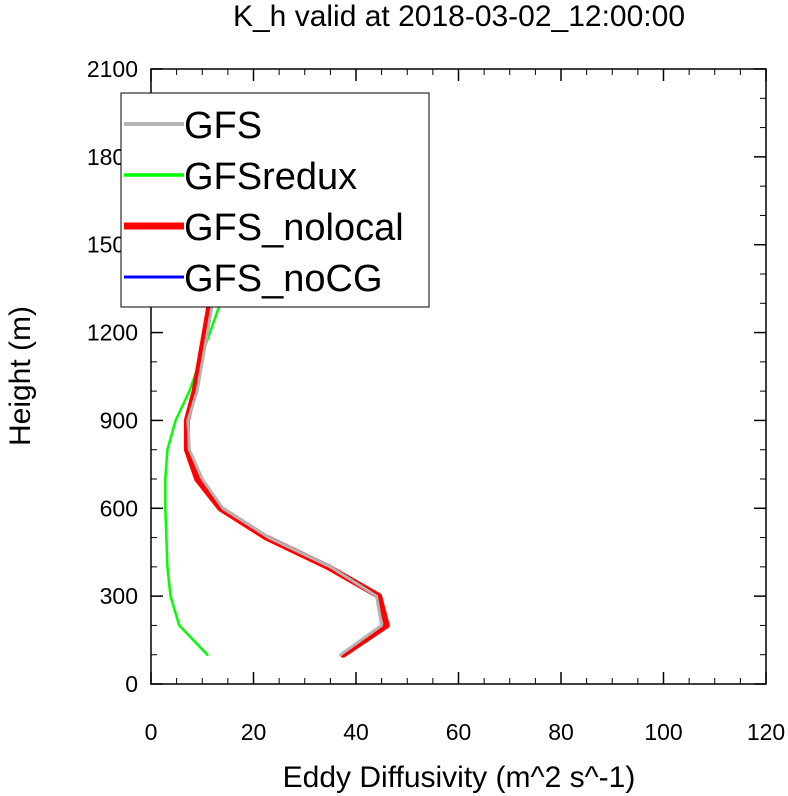 This screenshot has height=796, width=788. What do you see at coordinates (131, 684) in the screenshot?
I see `y-tick-label: 0` at bounding box center [131, 684].